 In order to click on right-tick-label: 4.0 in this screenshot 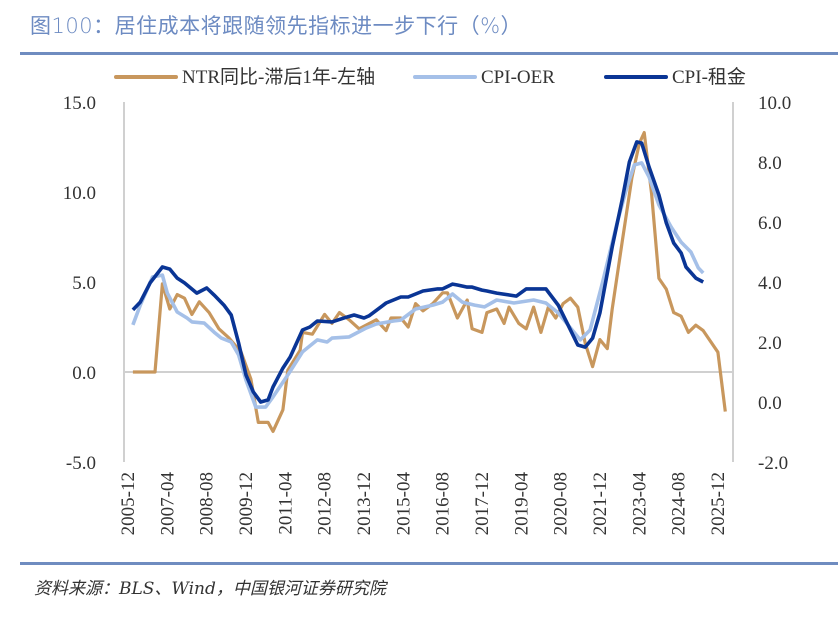, I will do `click(770, 283)`.